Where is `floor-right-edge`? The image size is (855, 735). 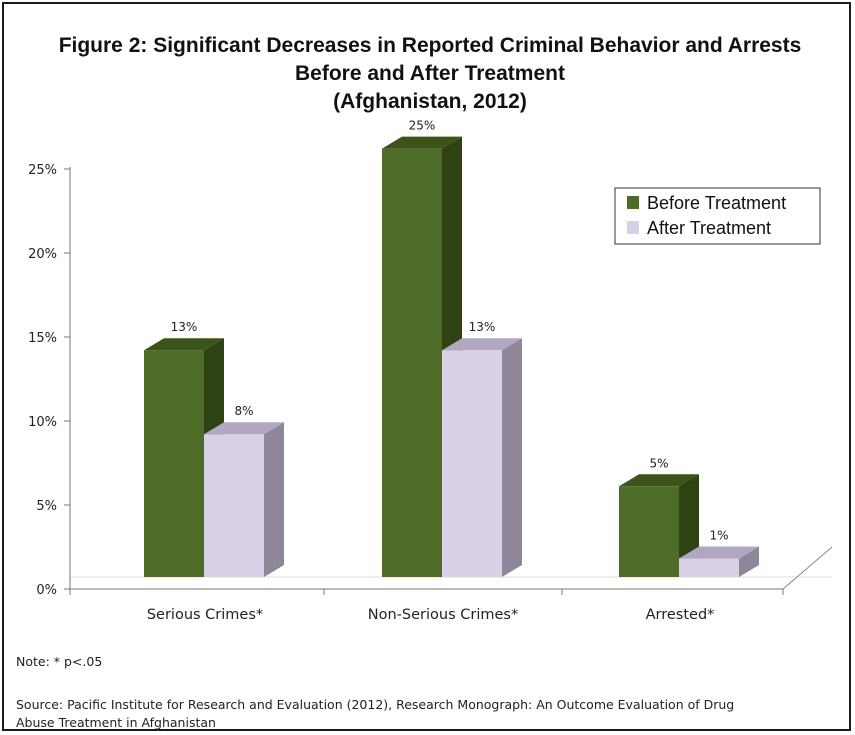 floor-right-edge is located at coordinates (807, 568).